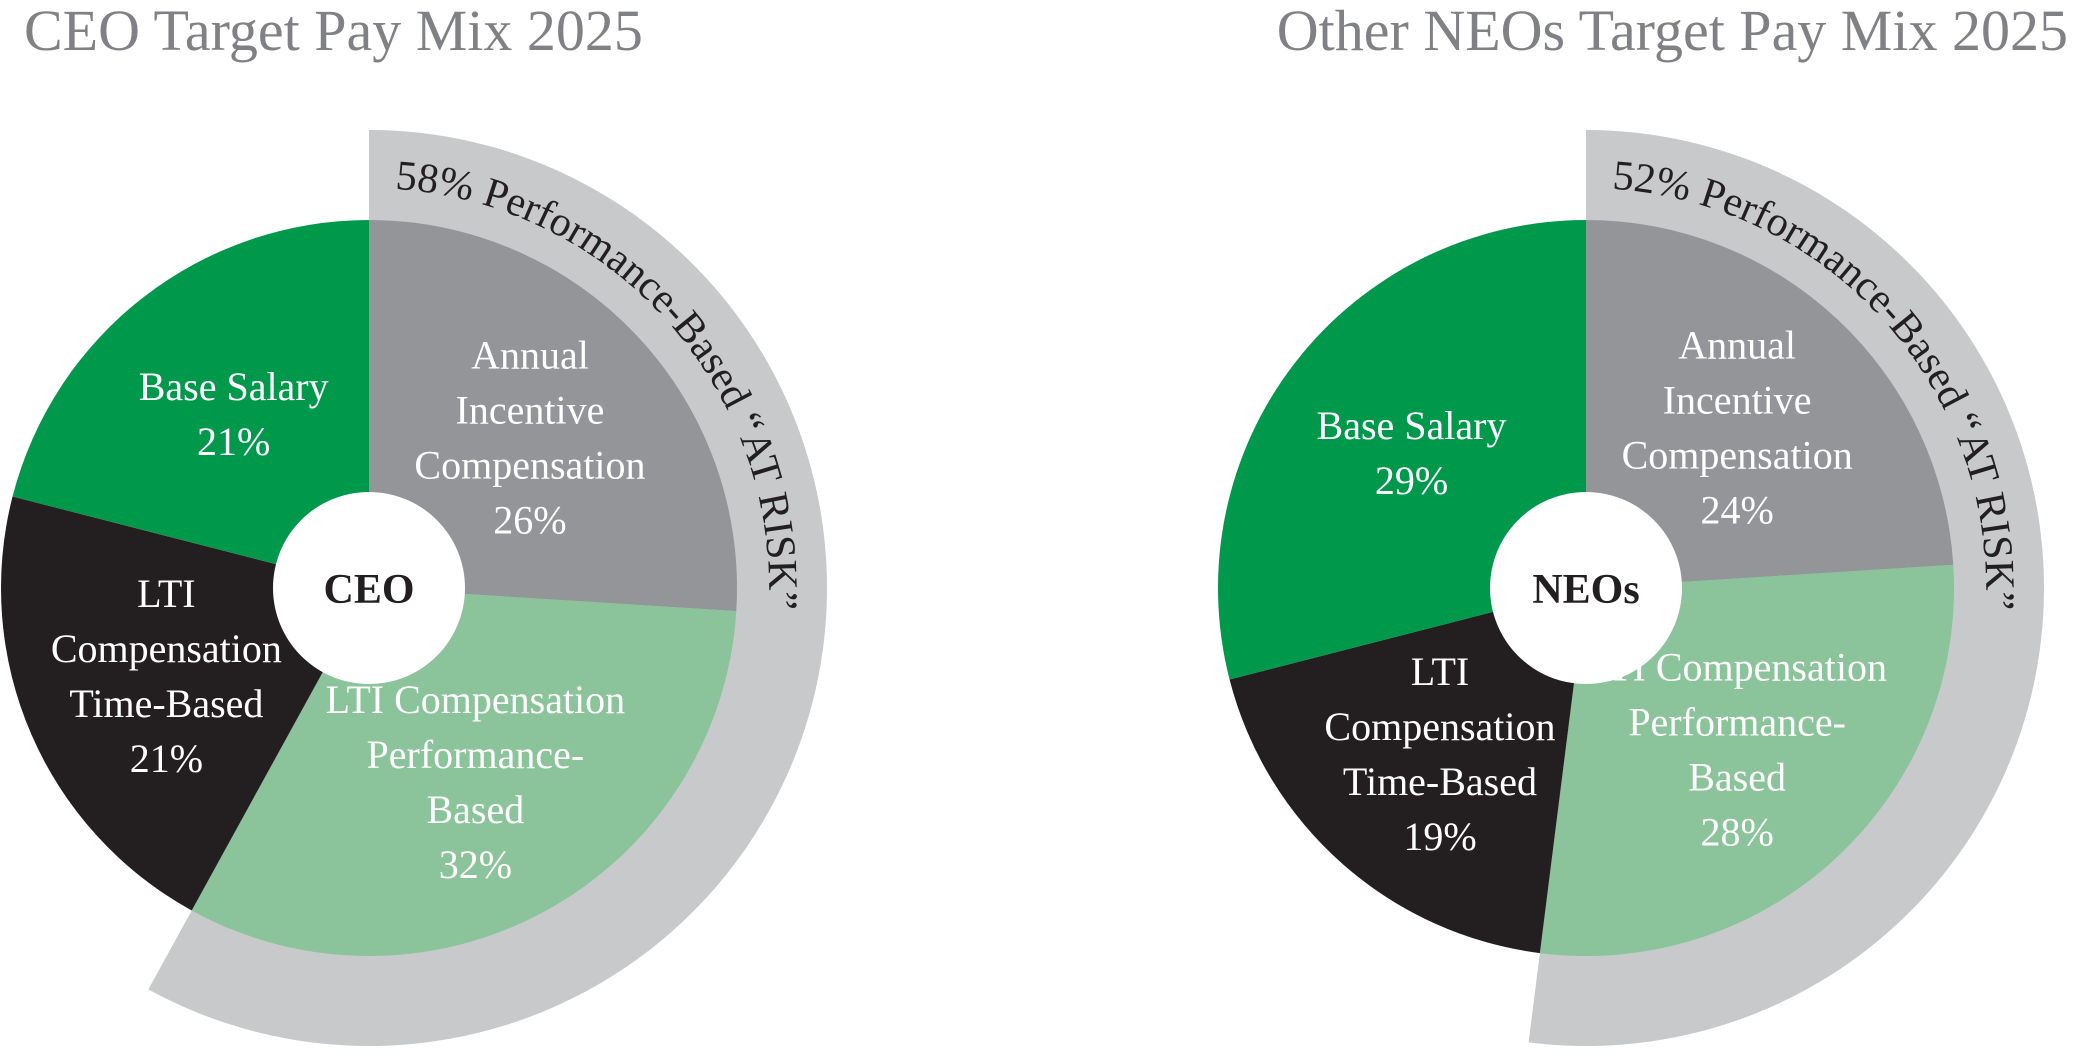 The image size is (2079, 1055). What do you see at coordinates (475, 864) in the screenshot?
I see `slice-value-label: 32%` at bounding box center [475, 864].